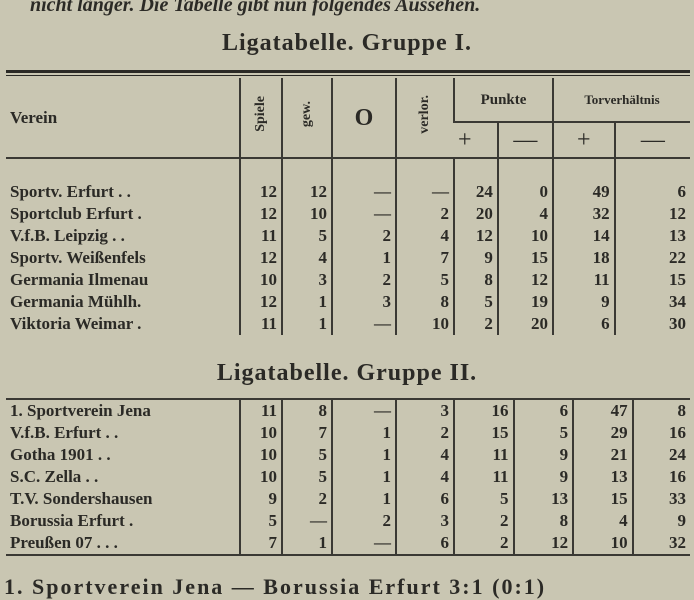 This screenshot has height=600, width=694. I want to click on header-minus: —, so click(525, 140).